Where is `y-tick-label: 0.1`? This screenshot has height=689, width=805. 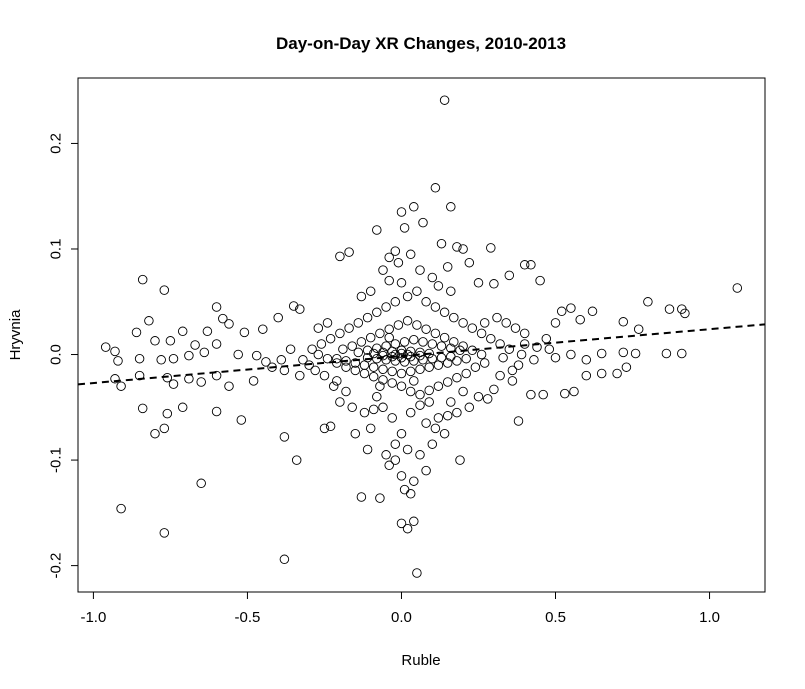 y-tick-label: 0.1 is located at coordinates (56, 249).